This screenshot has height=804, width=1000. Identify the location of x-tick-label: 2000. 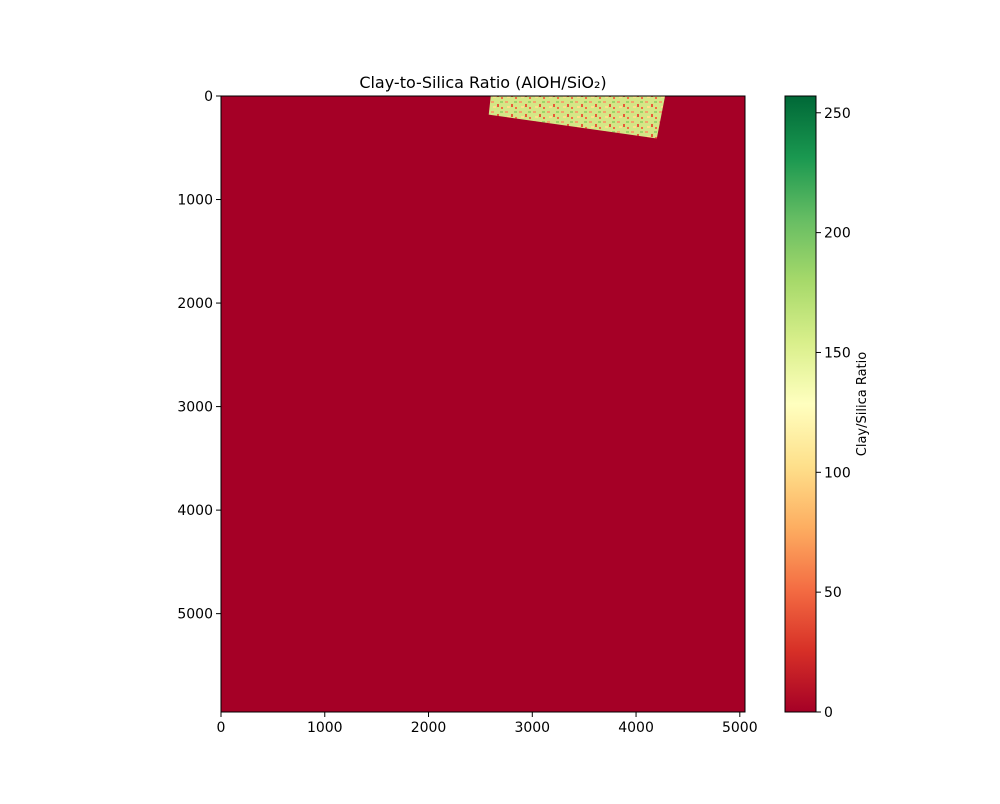
(429, 728).